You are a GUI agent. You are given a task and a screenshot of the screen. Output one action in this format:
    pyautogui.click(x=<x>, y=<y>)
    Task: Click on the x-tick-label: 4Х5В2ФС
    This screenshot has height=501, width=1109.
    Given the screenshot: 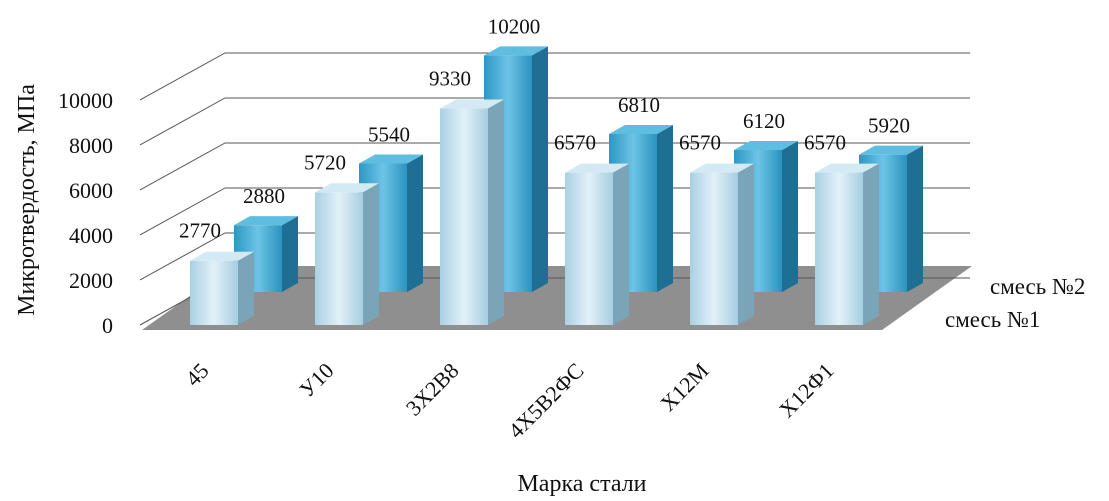 What is the action you would take?
    pyautogui.click(x=545, y=400)
    